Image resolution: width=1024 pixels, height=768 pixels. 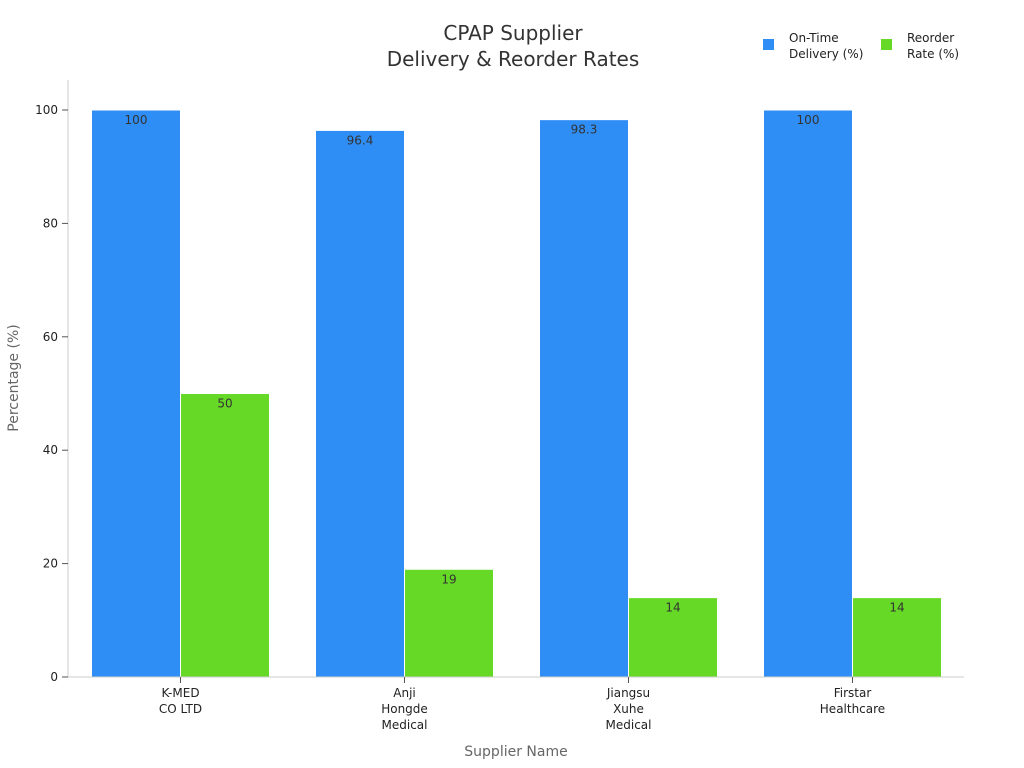 What do you see at coordinates (46, 110) in the screenshot?
I see `y-tick-label: 100` at bounding box center [46, 110].